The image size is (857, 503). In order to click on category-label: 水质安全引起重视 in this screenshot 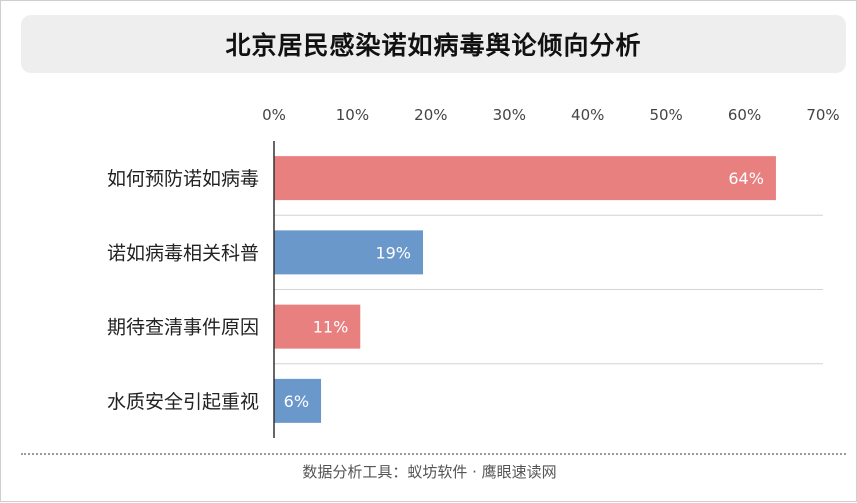, I will do `click(183, 402)`.